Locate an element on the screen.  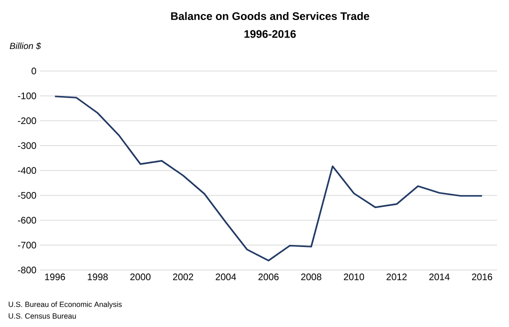
y-tick-label: -700 is located at coordinates (27, 245).